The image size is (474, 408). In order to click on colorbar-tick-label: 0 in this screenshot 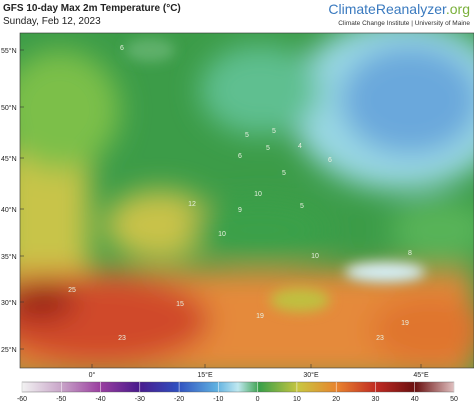, I will do `click(258, 399)`.